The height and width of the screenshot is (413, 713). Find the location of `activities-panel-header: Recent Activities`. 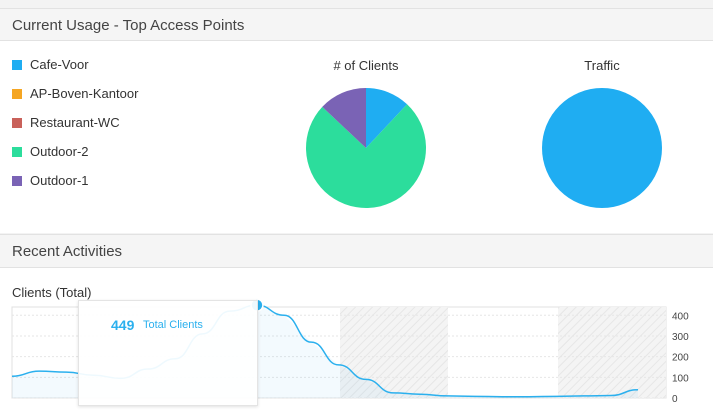

activities-panel-header: Recent Activities is located at coordinates (356, 251).